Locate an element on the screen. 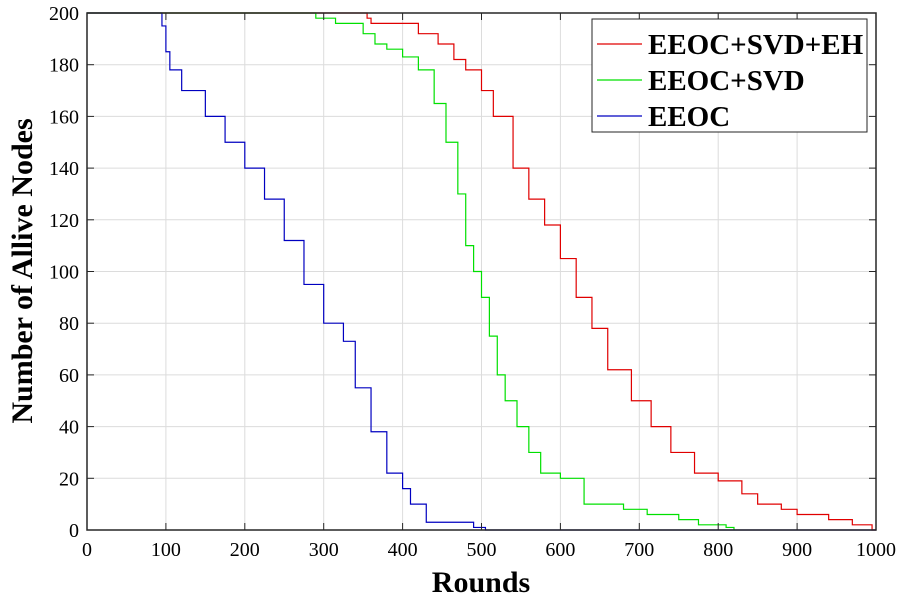  x-tick-label: 600 is located at coordinates (560, 550).